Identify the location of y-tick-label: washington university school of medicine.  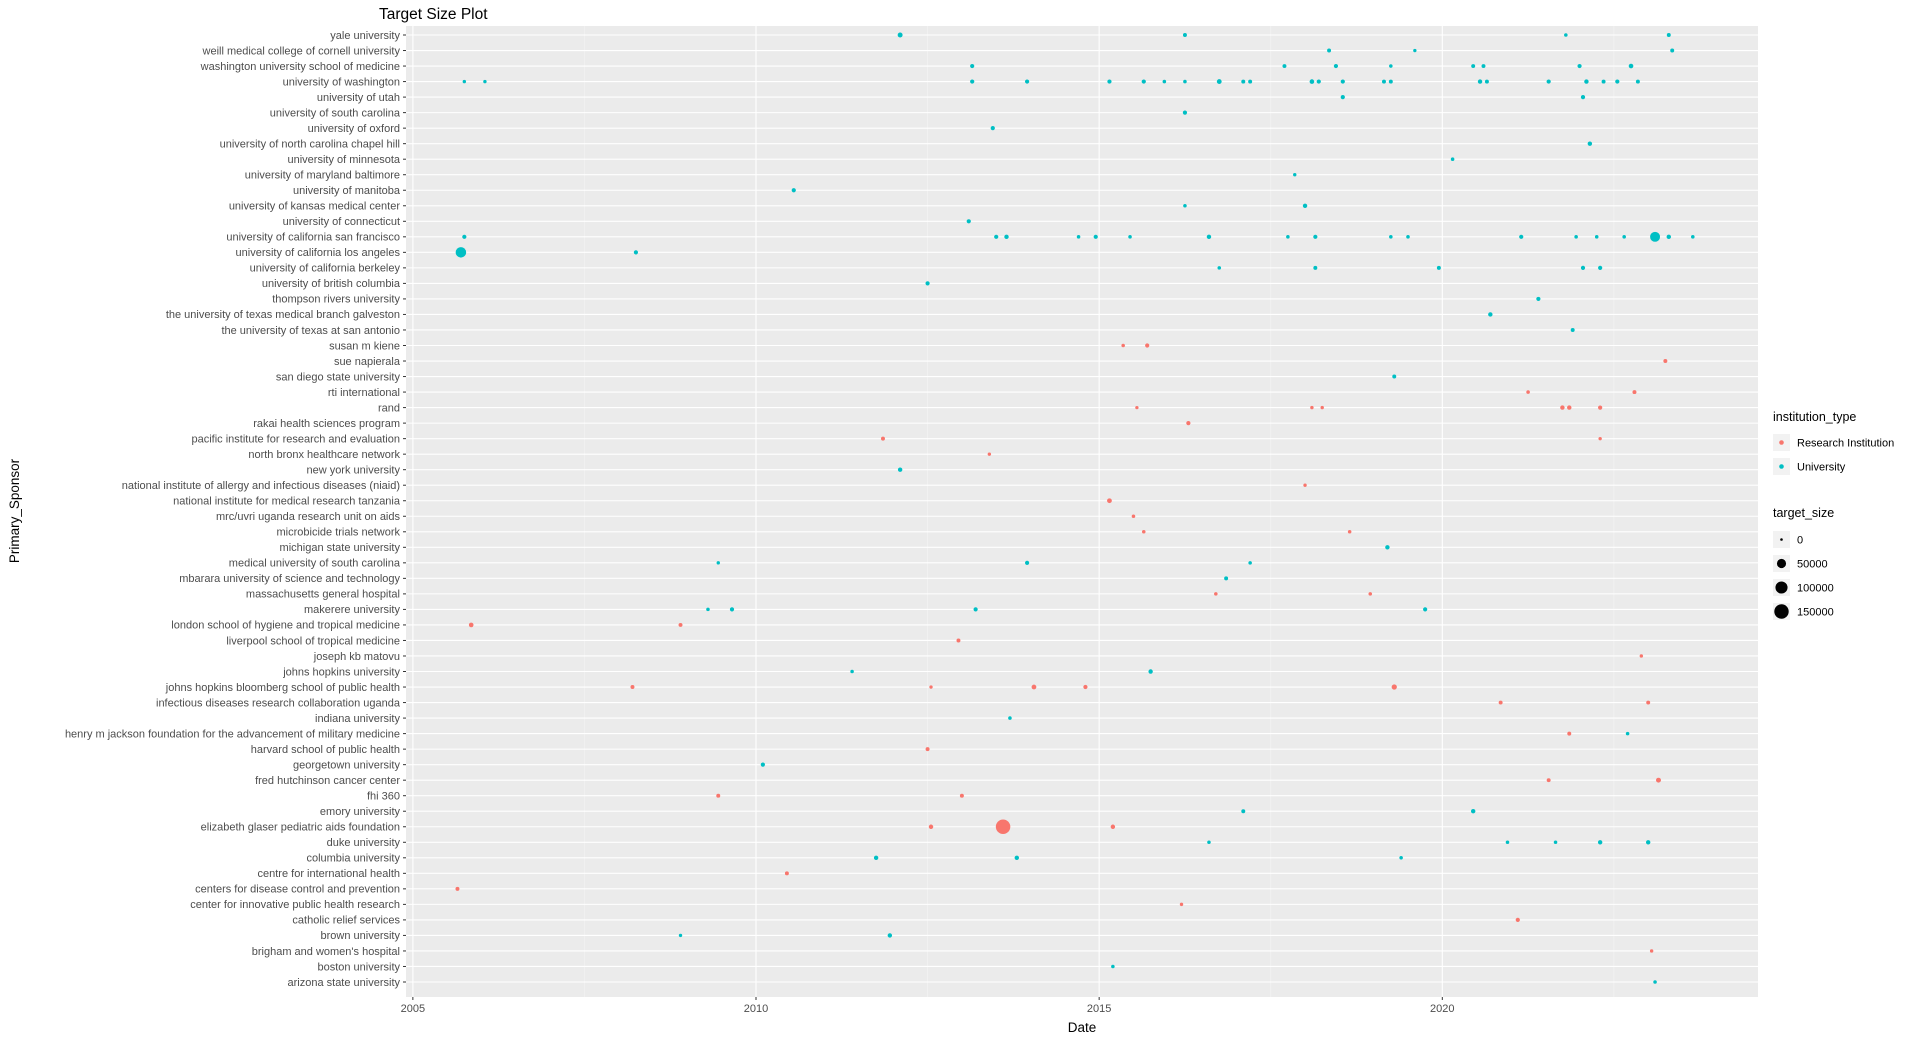
(300, 67).